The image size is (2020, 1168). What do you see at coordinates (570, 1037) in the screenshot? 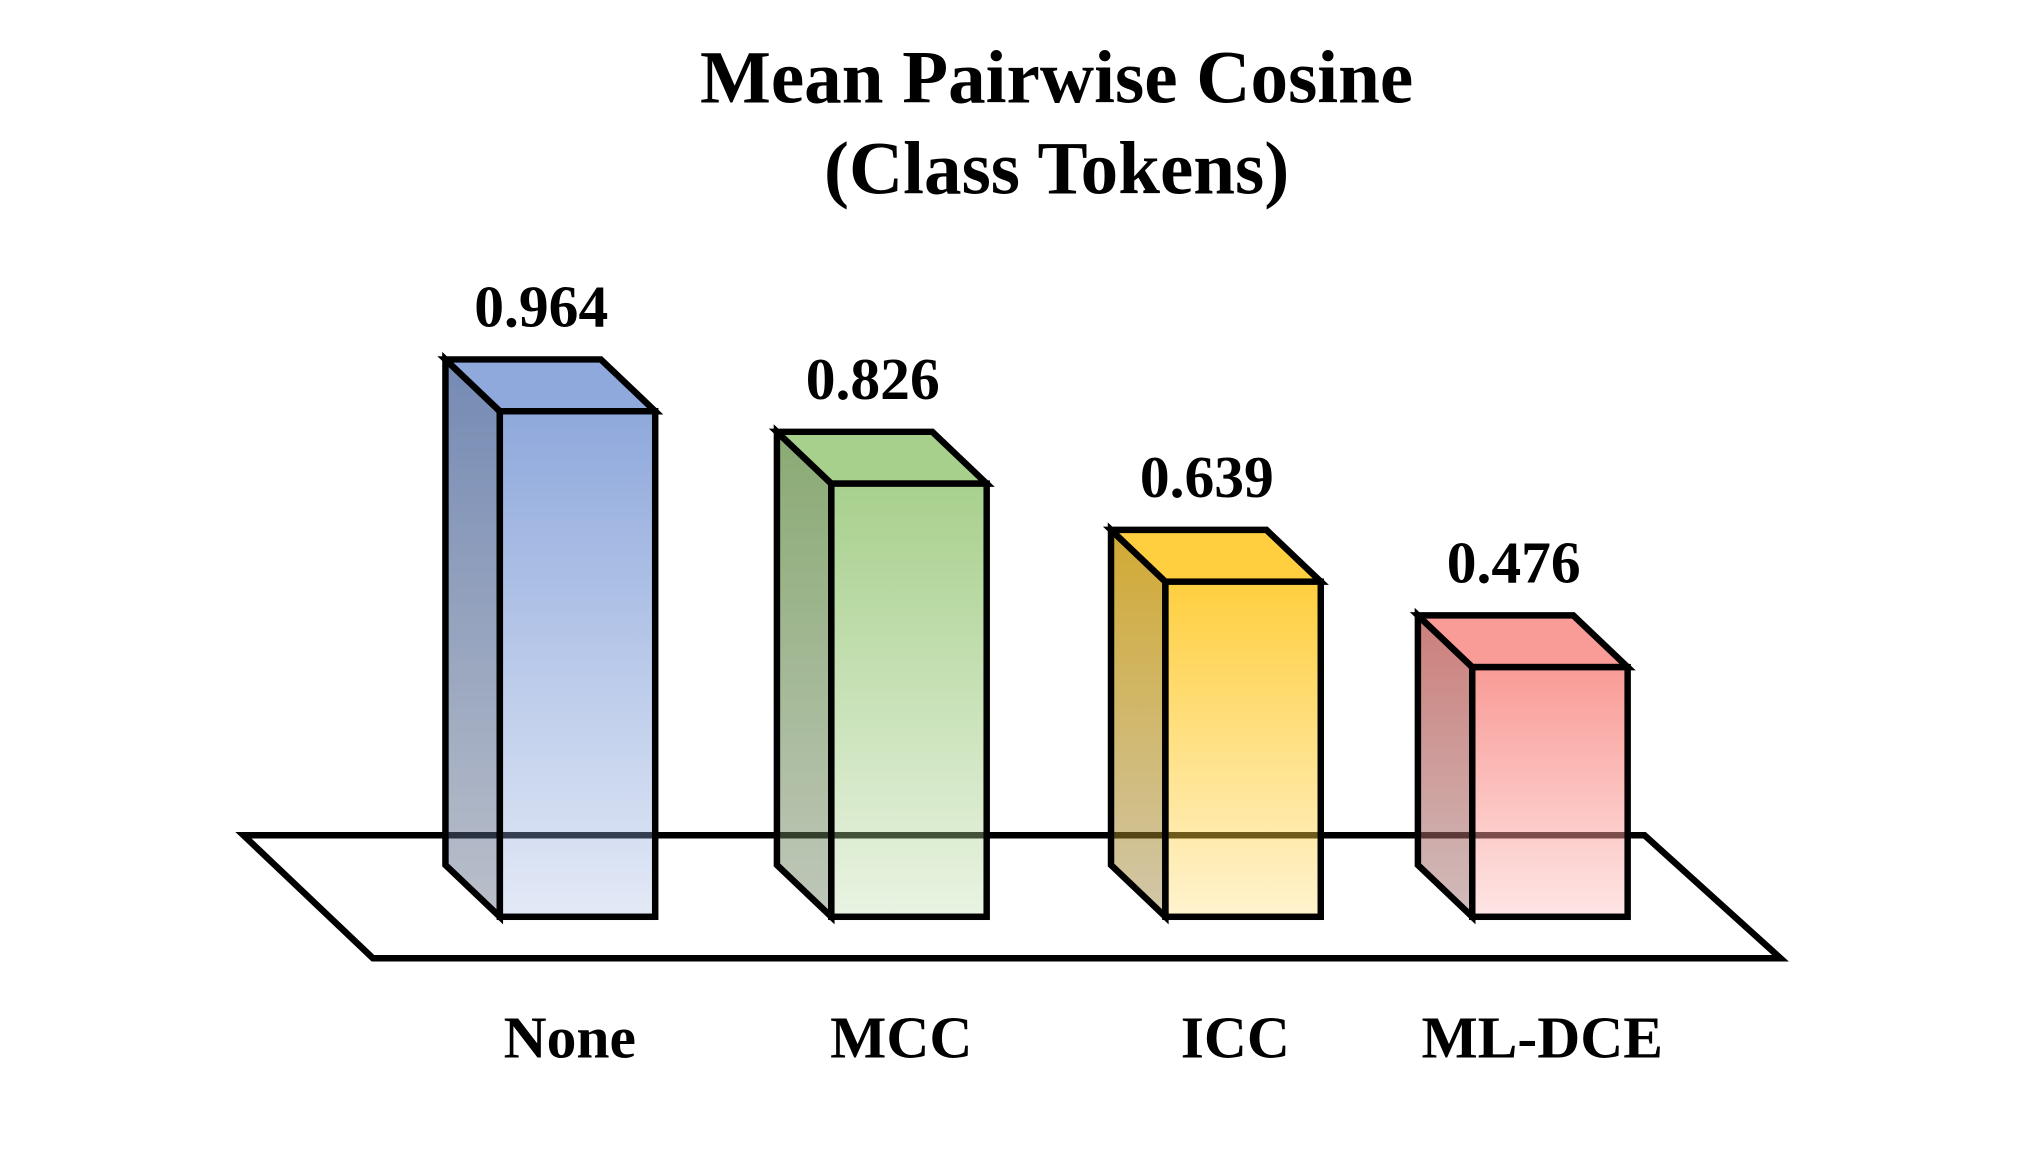
I see `x-tick-label: None` at bounding box center [570, 1037].